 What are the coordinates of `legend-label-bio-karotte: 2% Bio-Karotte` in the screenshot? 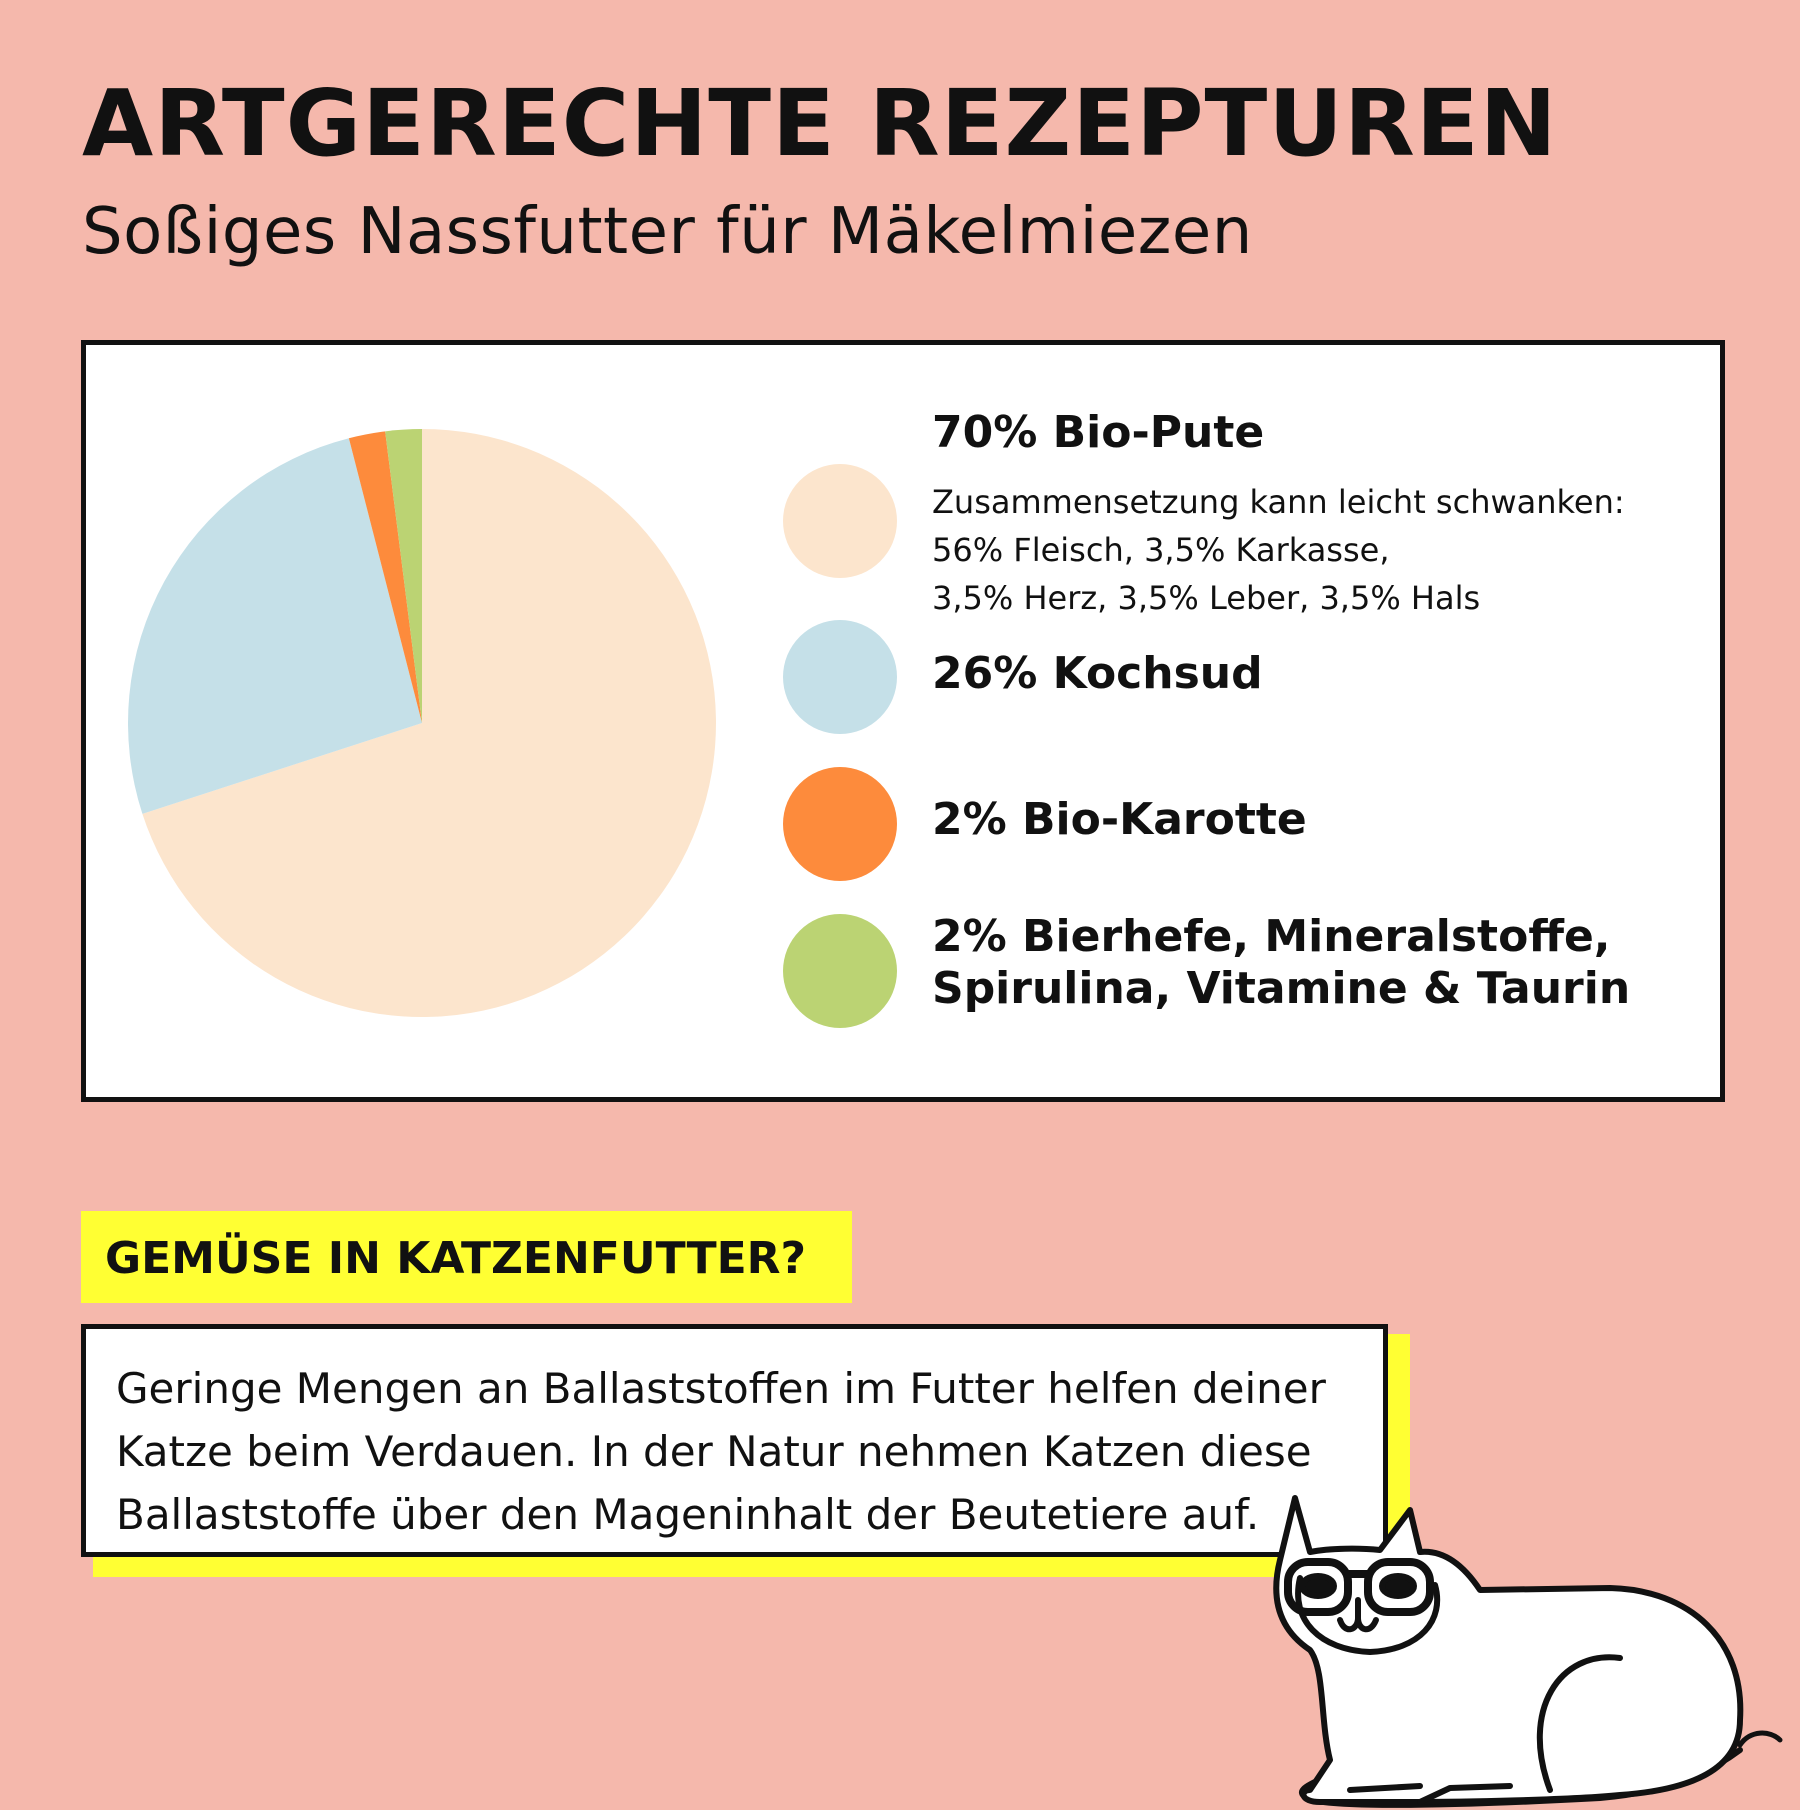 It's located at (1119, 819).